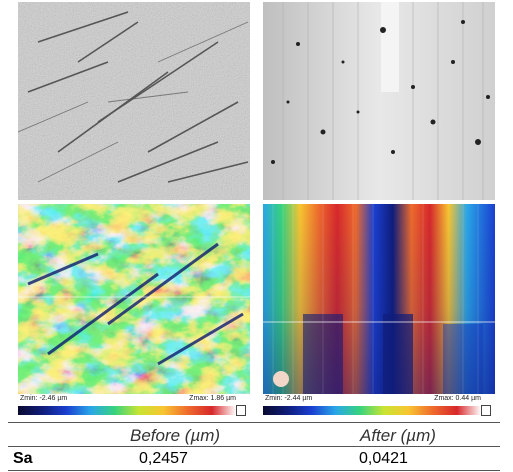 This screenshot has width=513, height=472. Describe the element at coordinates (127, 410) in the screenshot. I see `before-colour-bar` at that location.